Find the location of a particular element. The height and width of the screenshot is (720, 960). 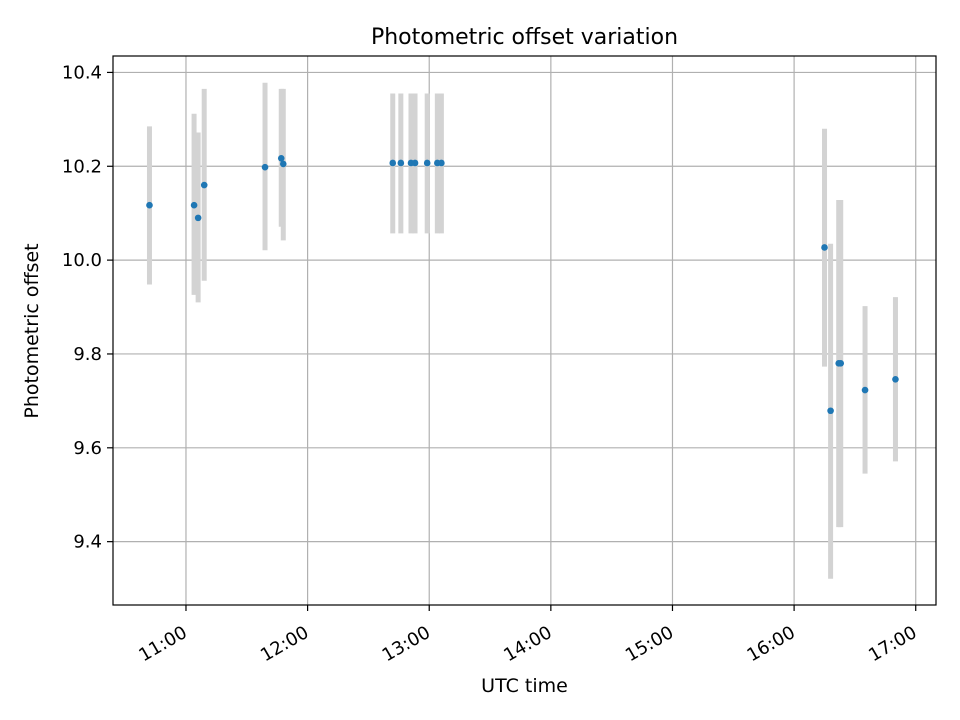

y-tick-label: 9.8 is located at coordinates (87, 354).